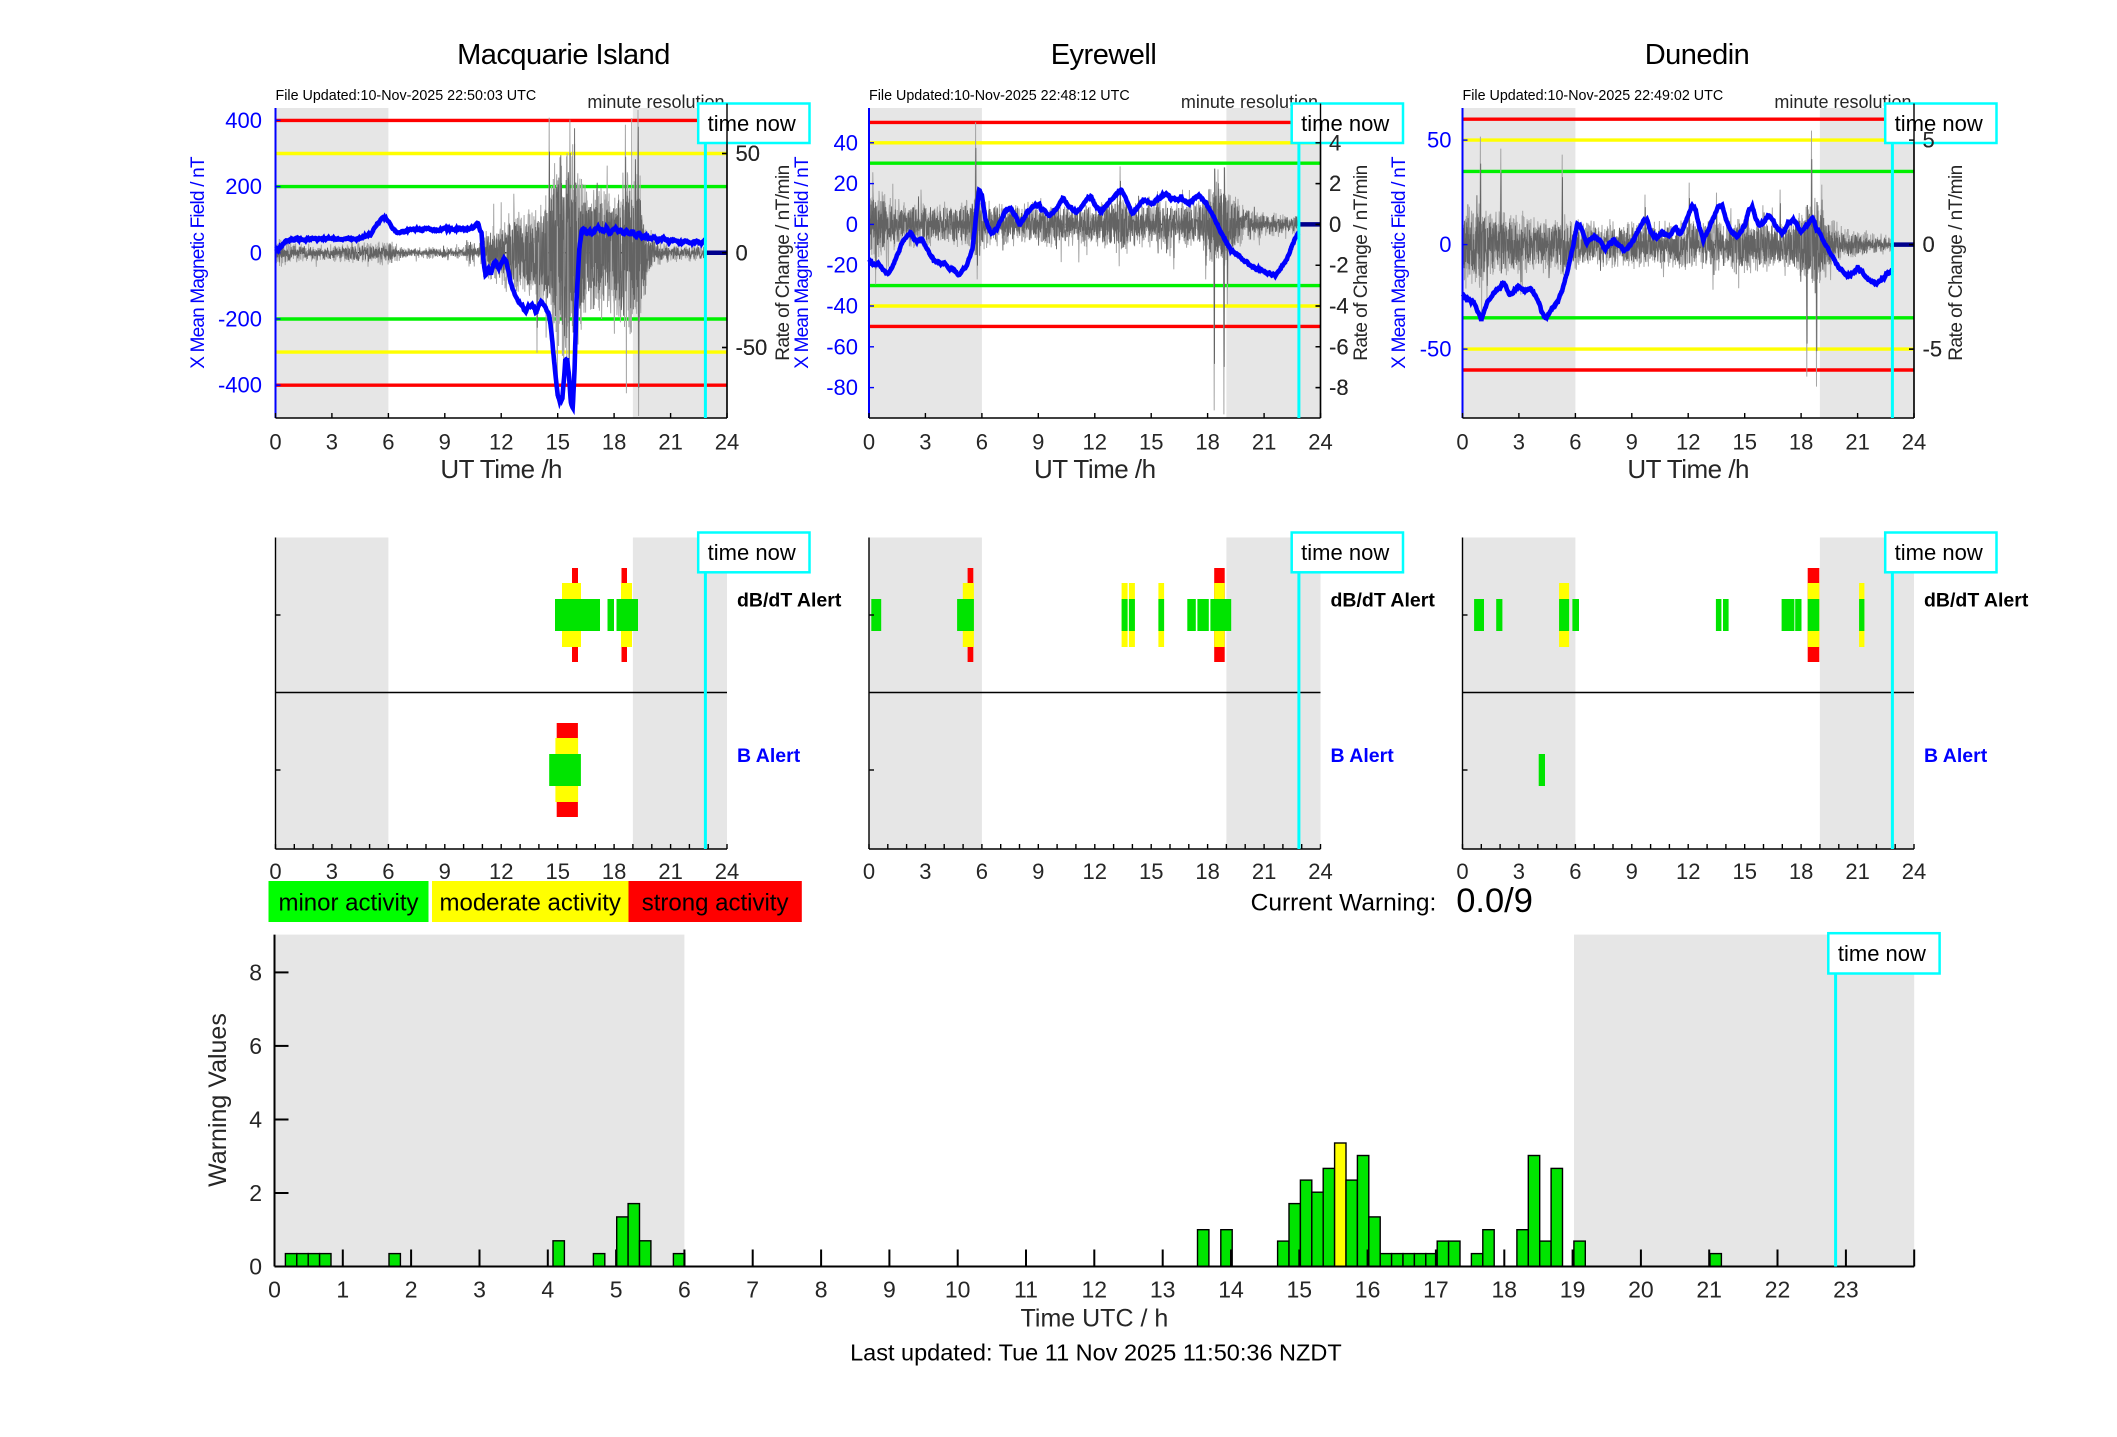 This screenshot has height=1437, width=2117. What do you see at coordinates (1929, 140) in the screenshot?
I see `svg-text: 5` at bounding box center [1929, 140].